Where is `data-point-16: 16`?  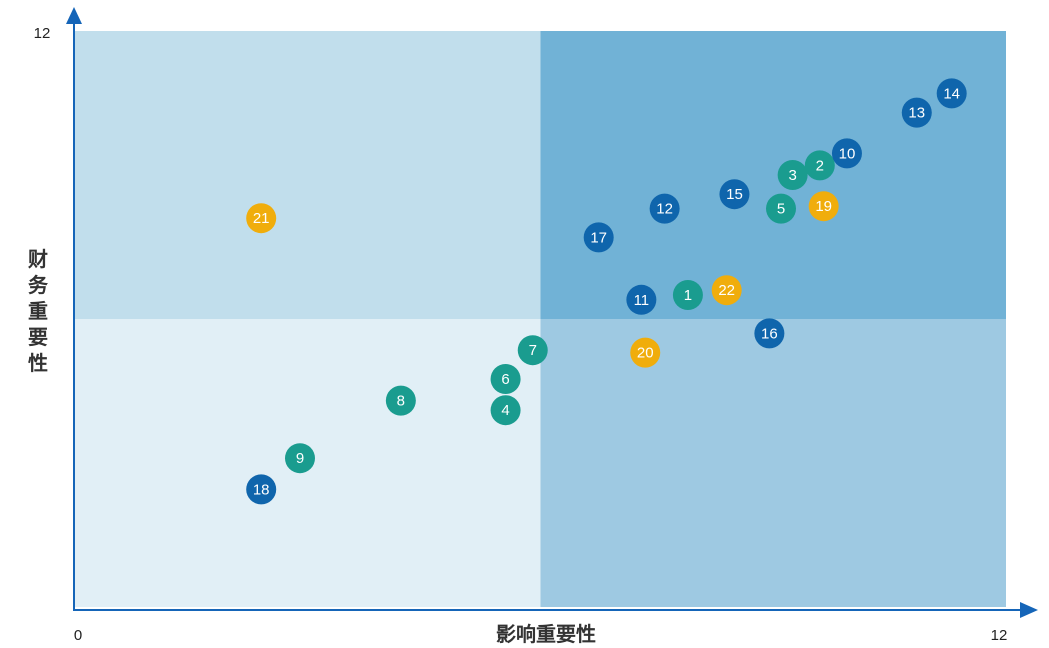 data-point-16: 16 is located at coordinates (769, 333).